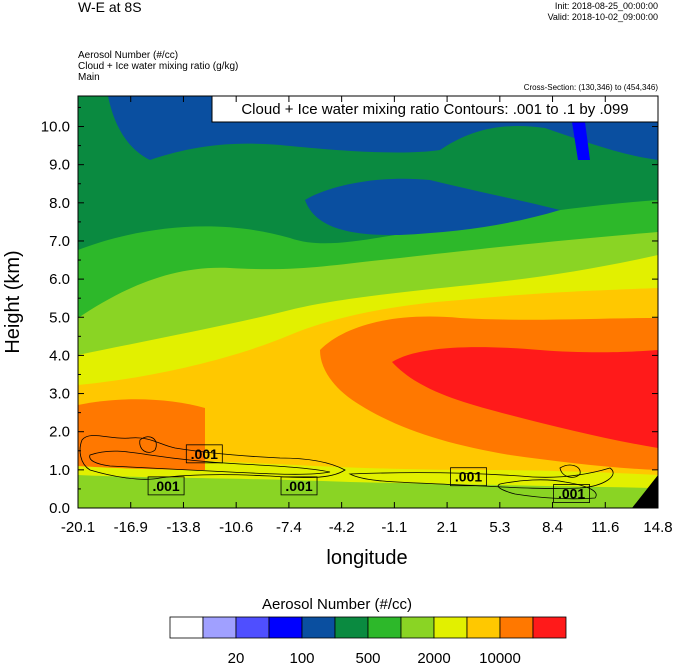 The image size is (674, 667). Describe the element at coordinates (368, 641) in the screenshot. I see `colorbar: 20 100 500 2000 10000` at that location.